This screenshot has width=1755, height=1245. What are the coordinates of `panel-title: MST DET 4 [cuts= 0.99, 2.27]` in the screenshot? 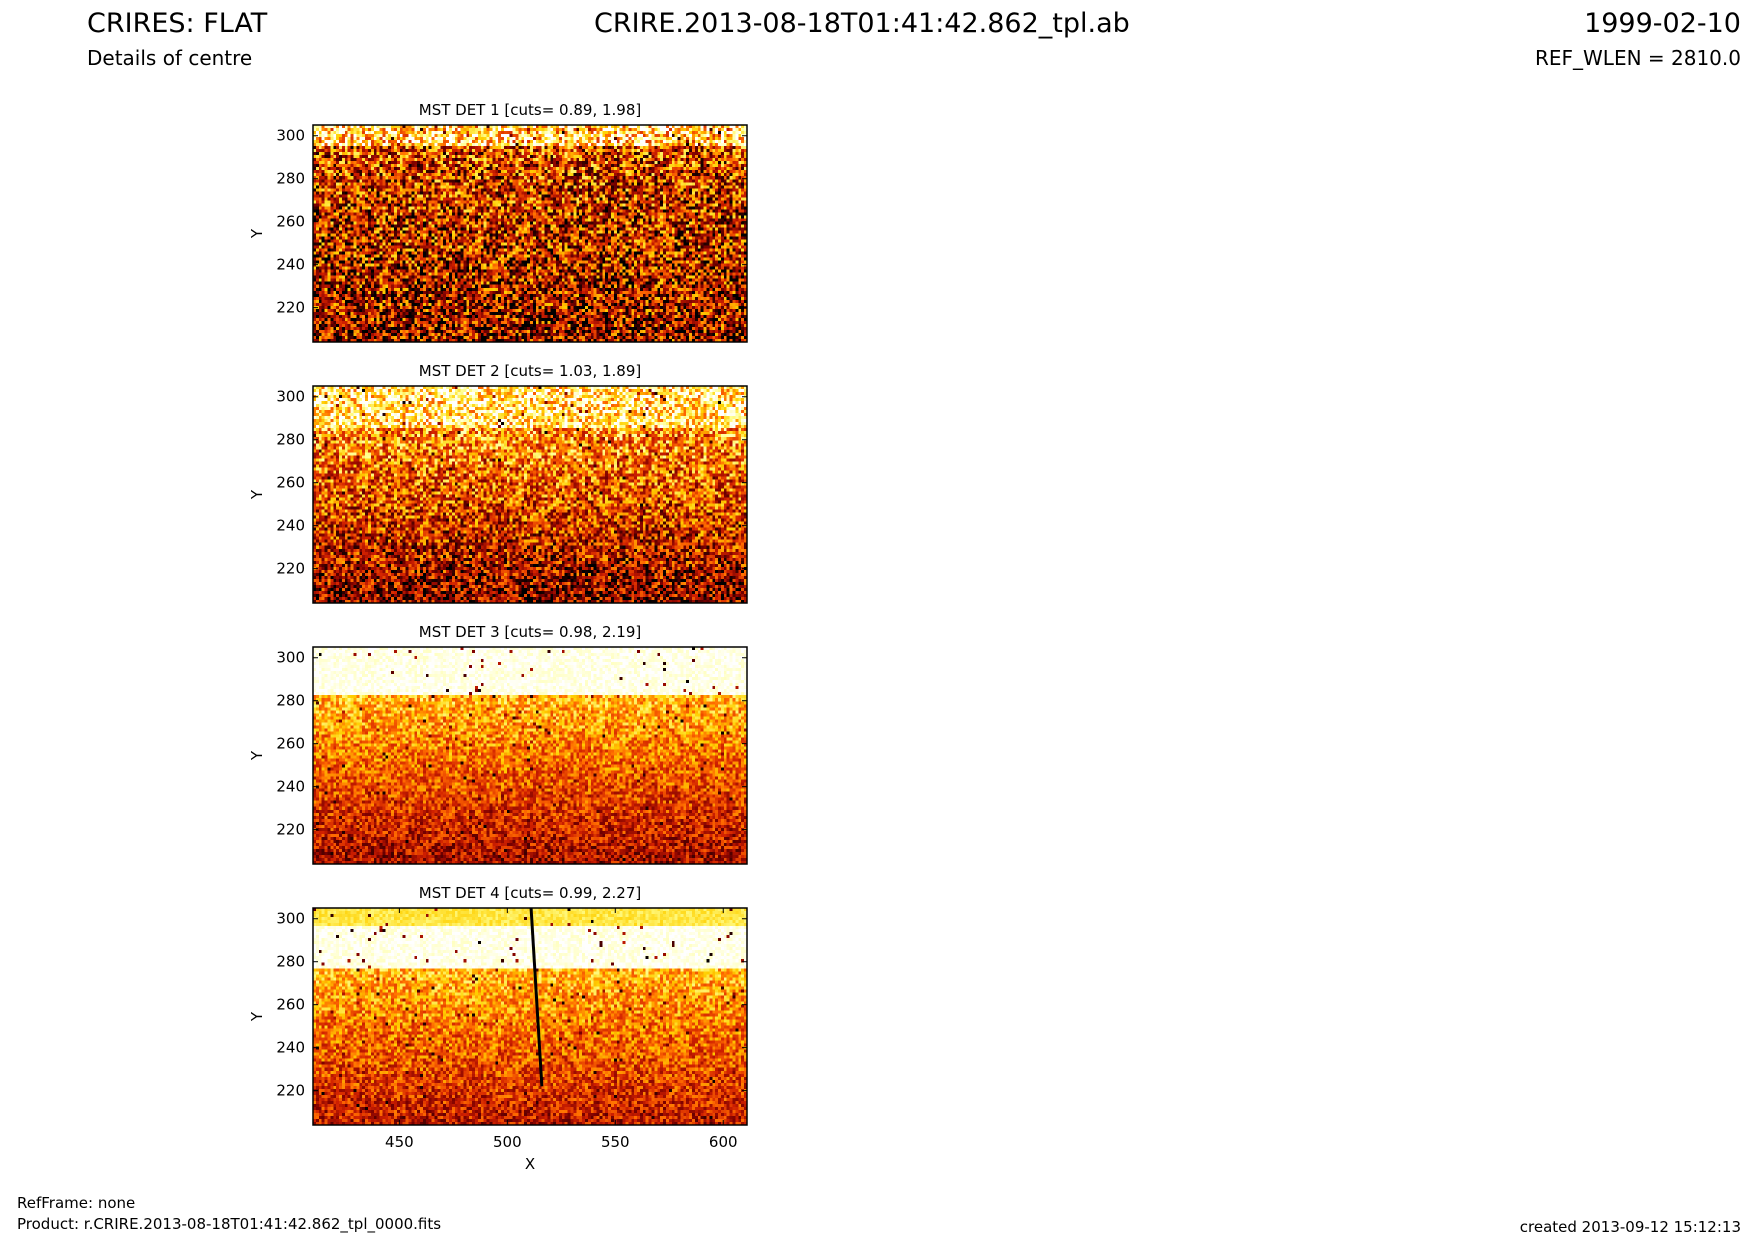 It's located at (530, 893).